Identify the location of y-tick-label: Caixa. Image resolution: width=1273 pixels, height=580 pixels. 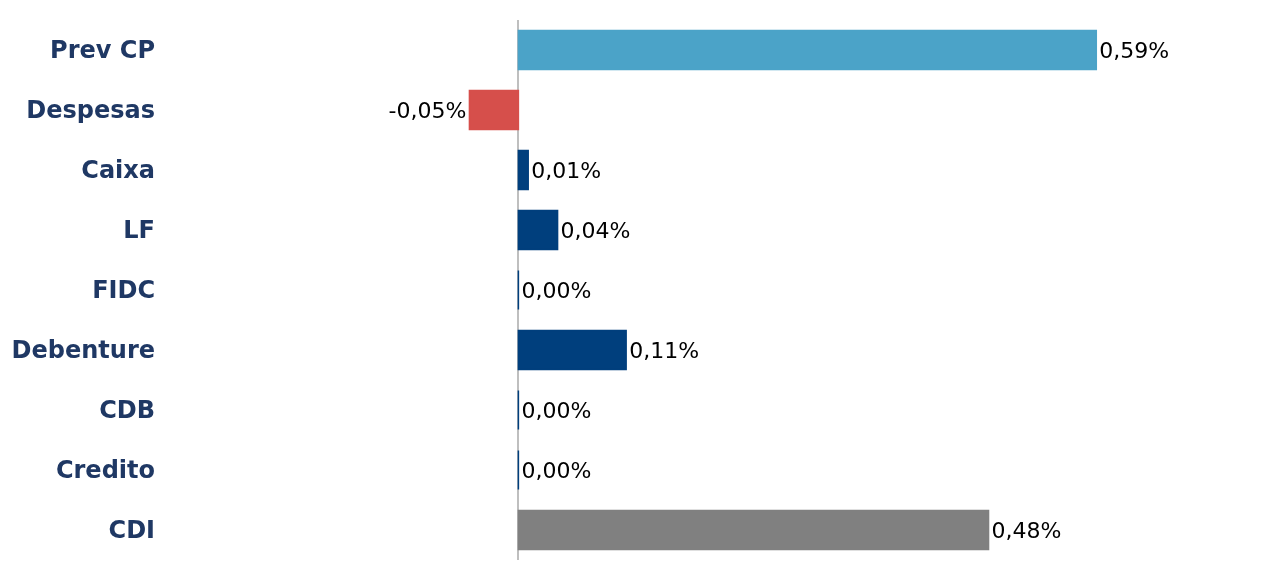
(118, 170).